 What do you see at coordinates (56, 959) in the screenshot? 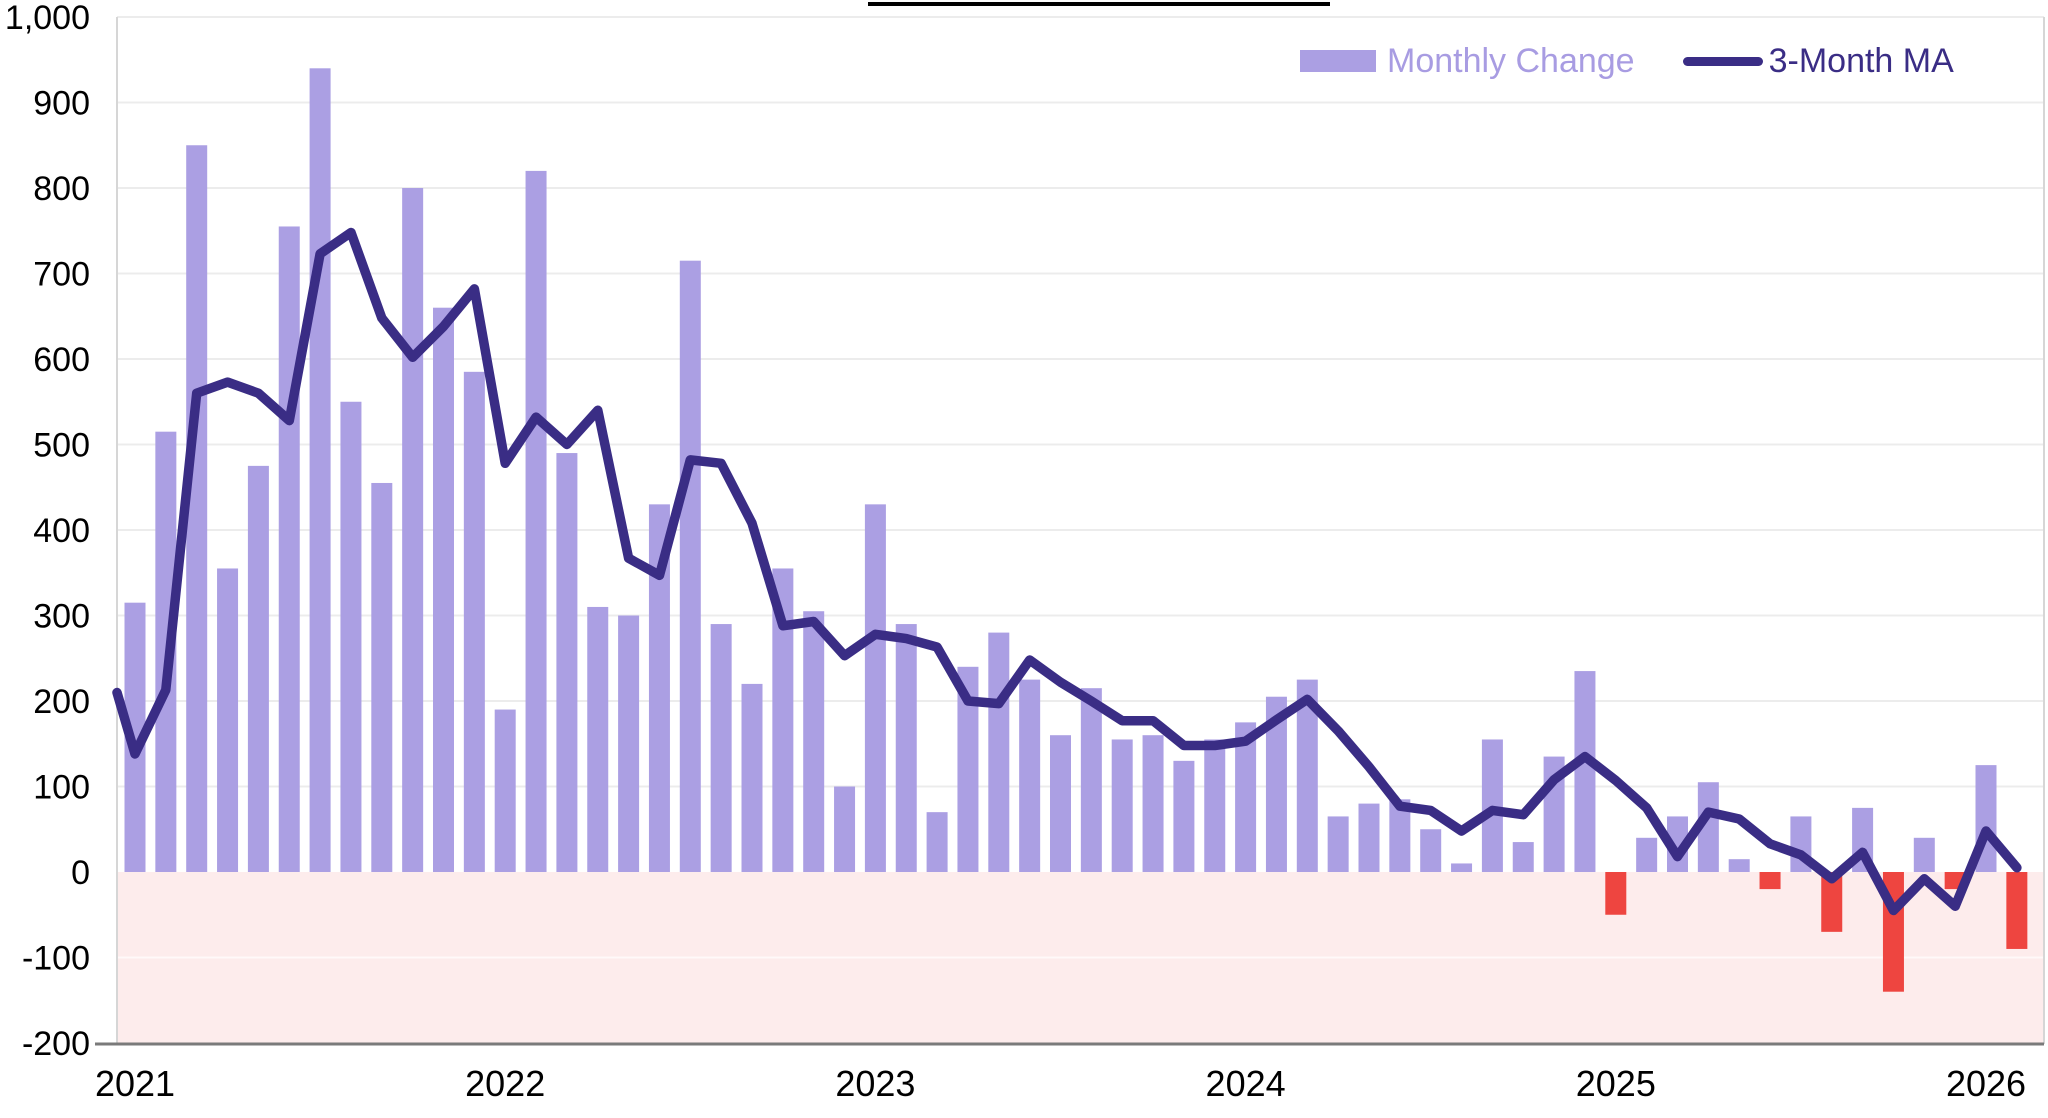
I see `y-tick-label--100: -100` at bounding box center [56, 959].